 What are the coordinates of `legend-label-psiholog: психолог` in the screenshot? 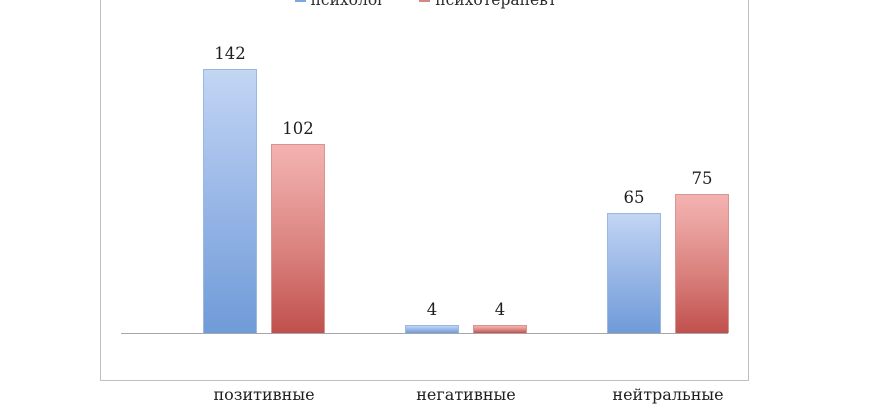 It's located at (348, 4).